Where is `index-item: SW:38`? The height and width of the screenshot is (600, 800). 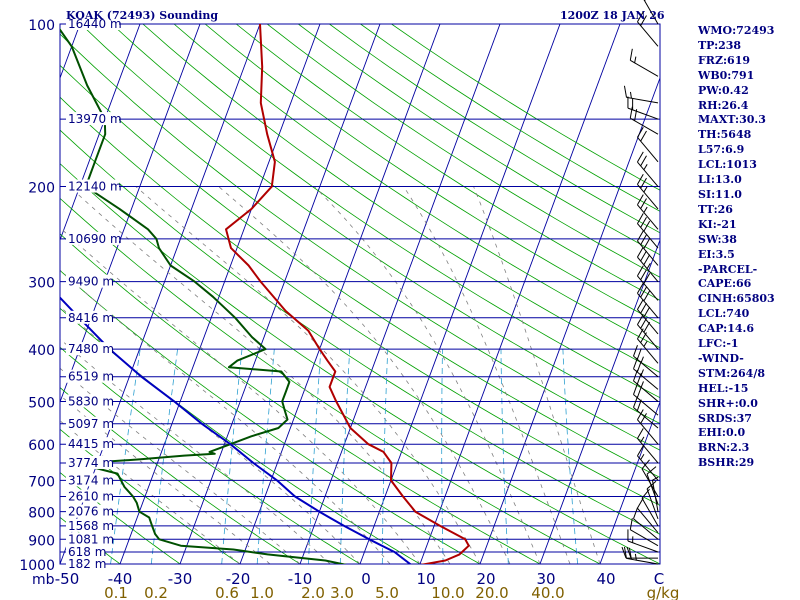 index-item: SW:38 is located at coordinates (717, 239).